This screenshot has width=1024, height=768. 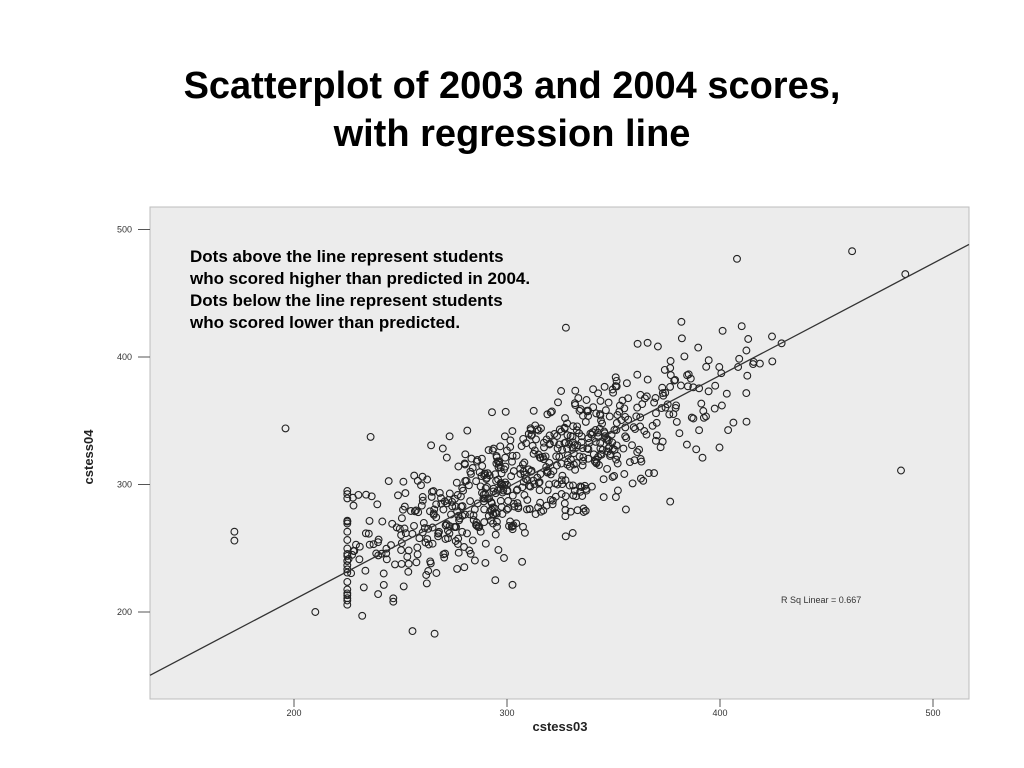 I want to click on x-tick-label: 200, so click(x=293, y=713).